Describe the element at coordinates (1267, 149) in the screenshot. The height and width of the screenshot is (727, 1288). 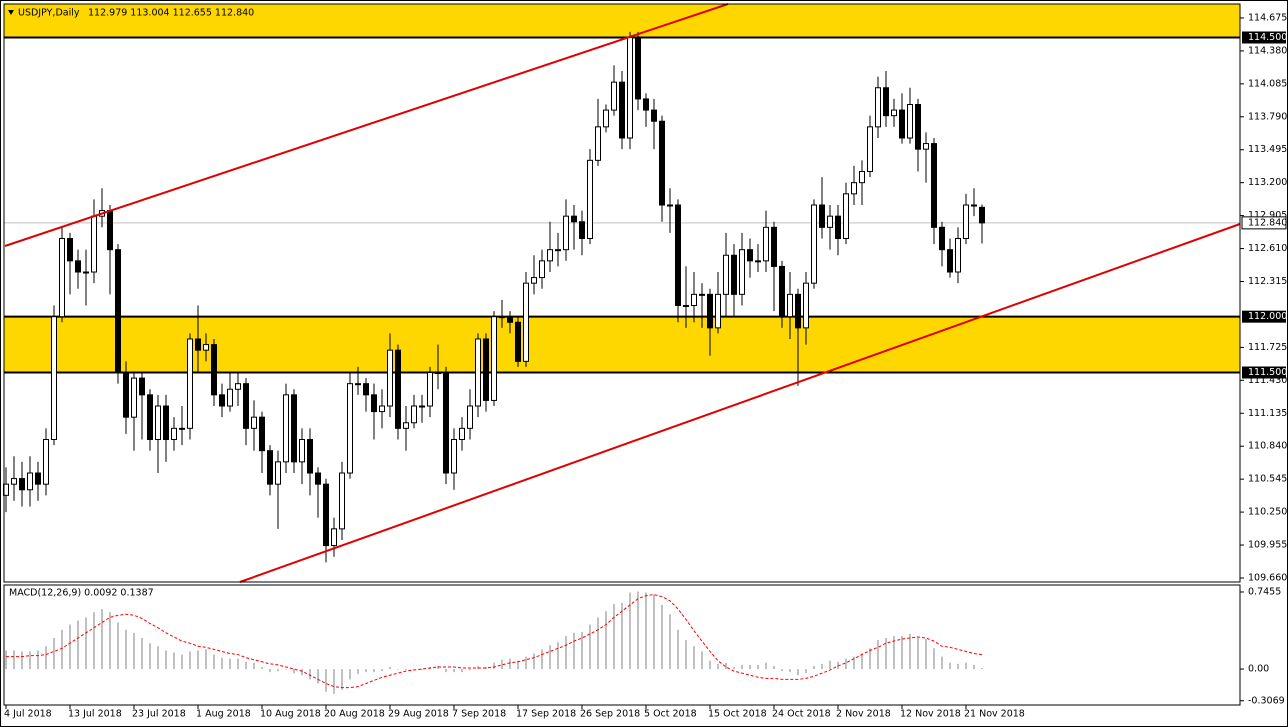
I see `y-tick-label: 113.495` at that location.